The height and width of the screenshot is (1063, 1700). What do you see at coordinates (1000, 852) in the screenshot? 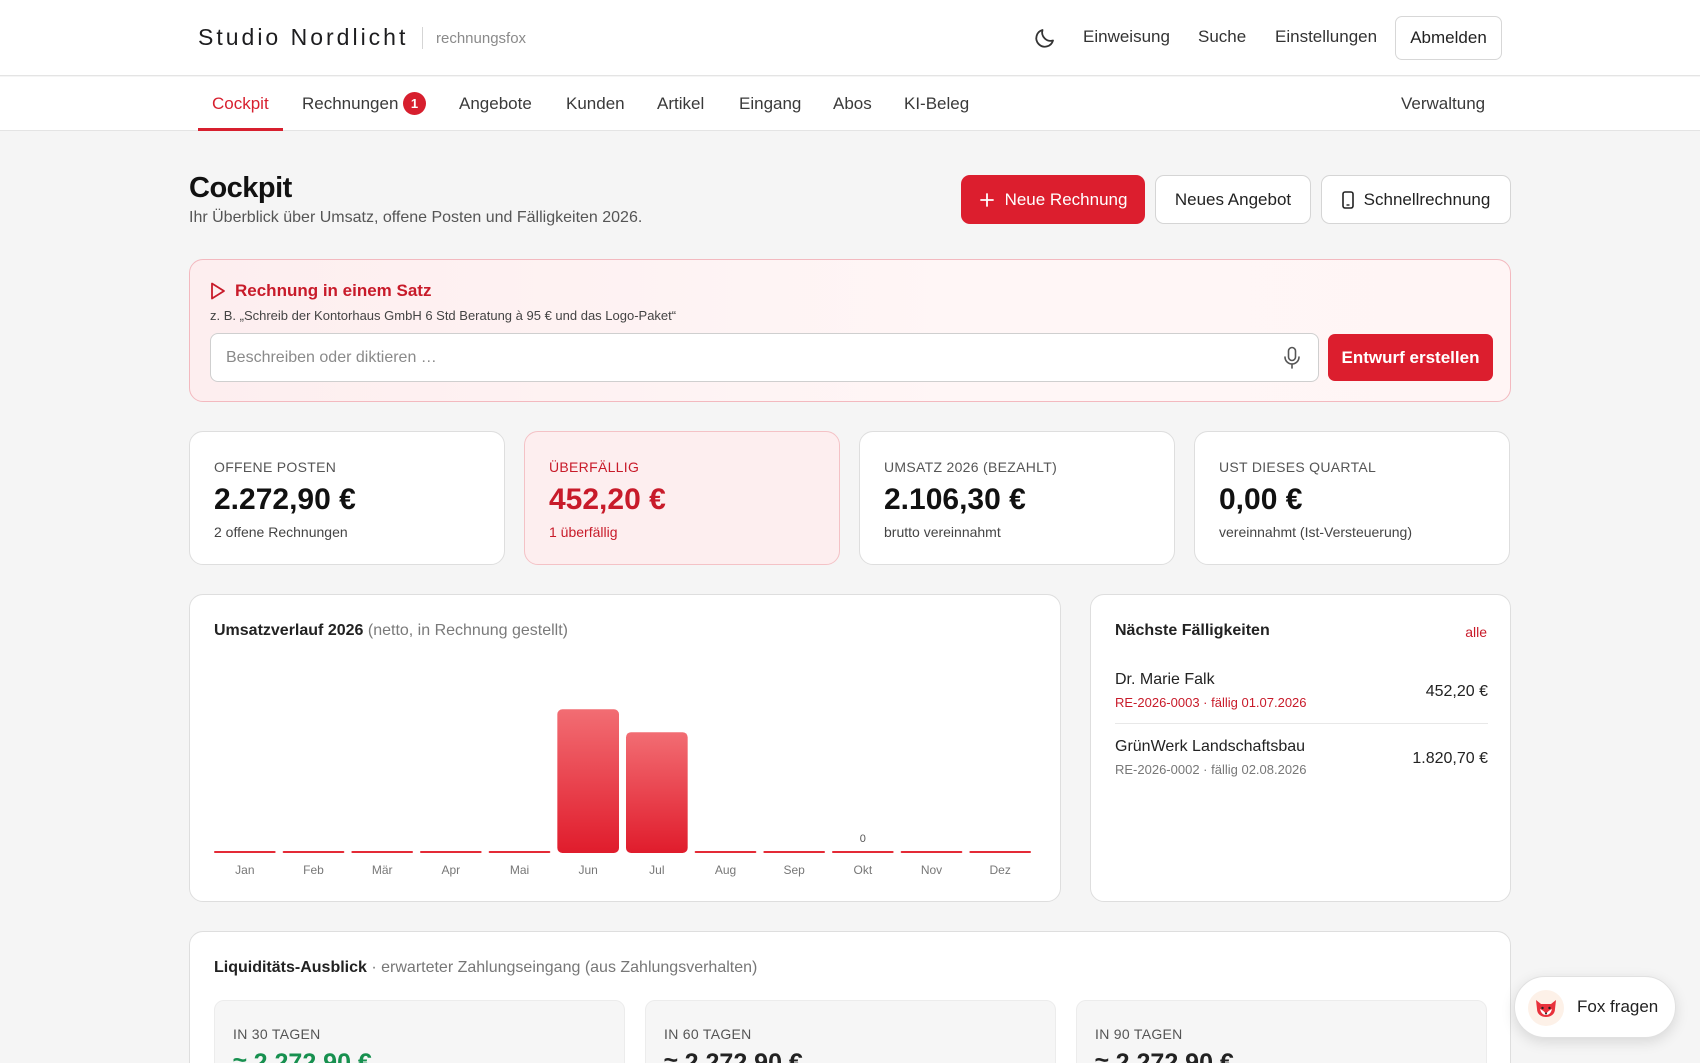
I see `bar-dez` at bounding box center [1000, 852].